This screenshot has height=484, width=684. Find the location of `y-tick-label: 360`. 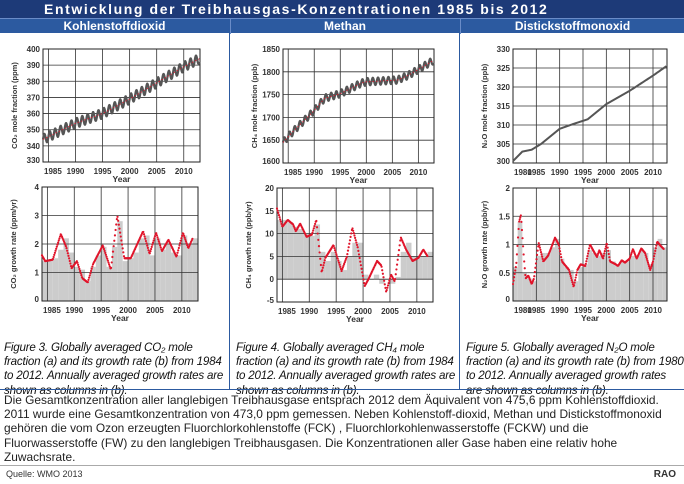

y-tick-label: 360 is located at coordinates (34, 114).